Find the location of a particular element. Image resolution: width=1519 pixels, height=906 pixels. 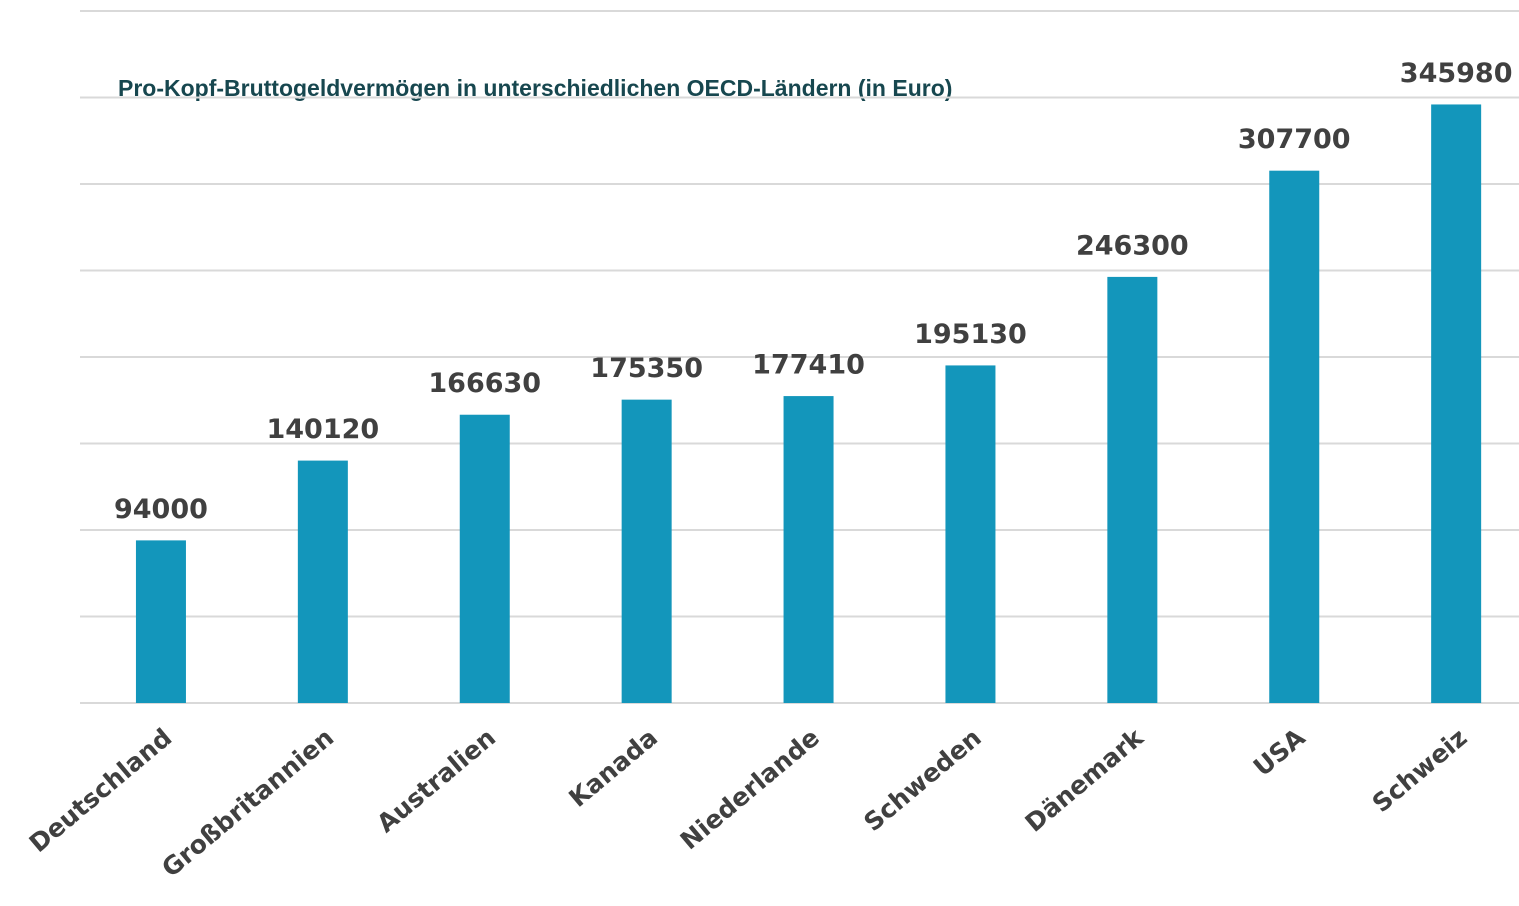

x-tick-label: Deutschland is located at coordinates (101, 790).